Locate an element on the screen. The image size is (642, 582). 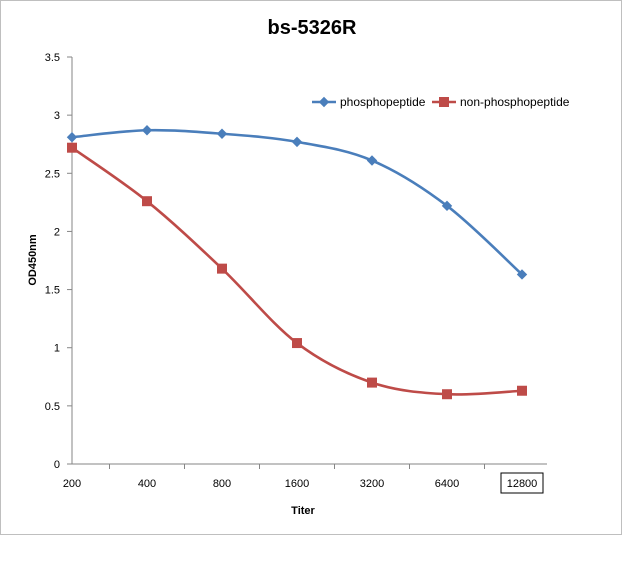
x-tick-label: 3200 is located at coordinates (372, 484).